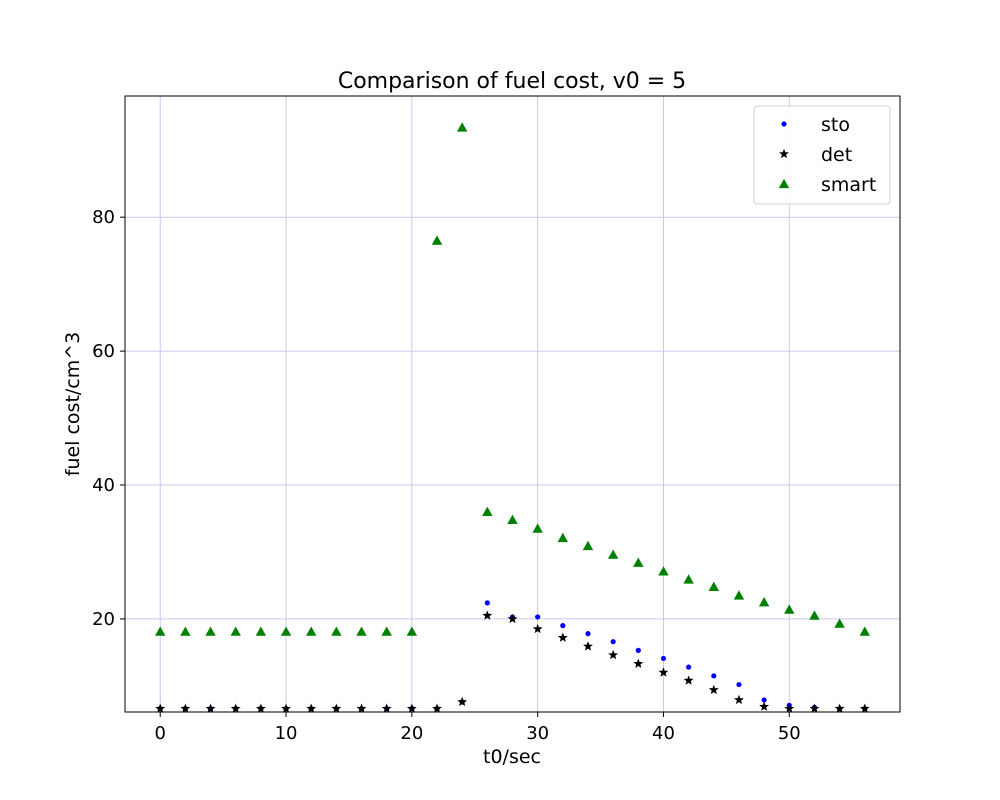 Image resolution: width=1000 pixels, height=800 pixels. Describe the element at coordinates (160, 733) in the screenshot. I see `x-tick-label: 0` at that location.